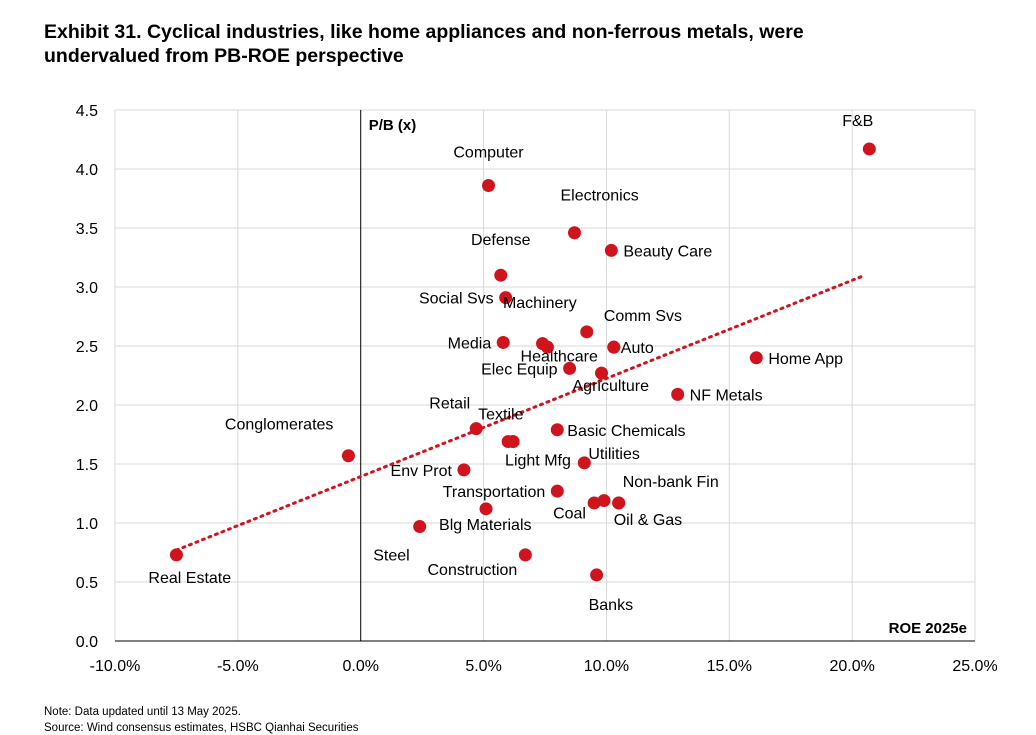 This screenshot has width=1036, height=735. Describe the element at coordinates (569, 514) in the screenshot. I see `data-point-label: Coal` at that location.